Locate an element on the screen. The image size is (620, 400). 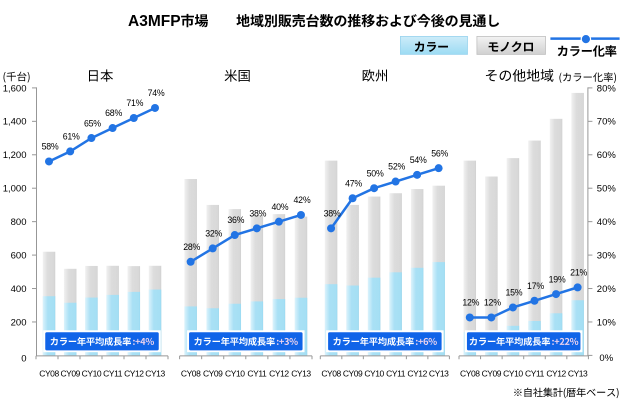
svg-text: 800 is located at coordinates (19, 222).